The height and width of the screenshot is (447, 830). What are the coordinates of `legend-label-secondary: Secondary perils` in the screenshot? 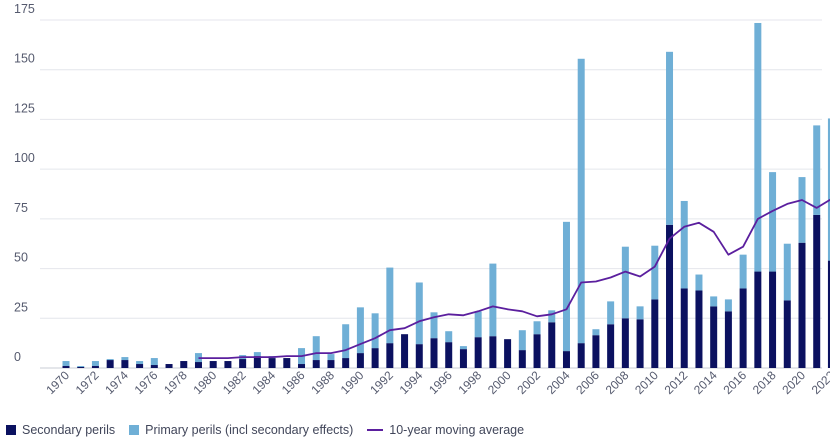 It's located at (69, 430).